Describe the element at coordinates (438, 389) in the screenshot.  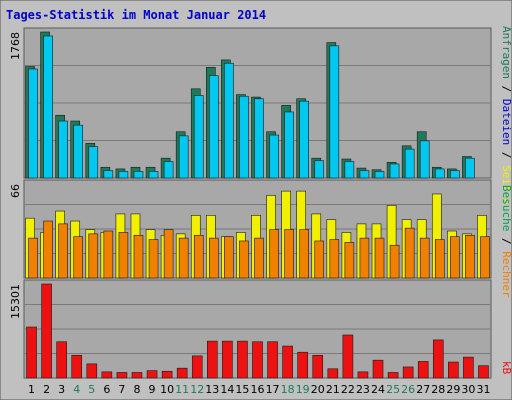
I see `x-tick-label: 28` at that location.